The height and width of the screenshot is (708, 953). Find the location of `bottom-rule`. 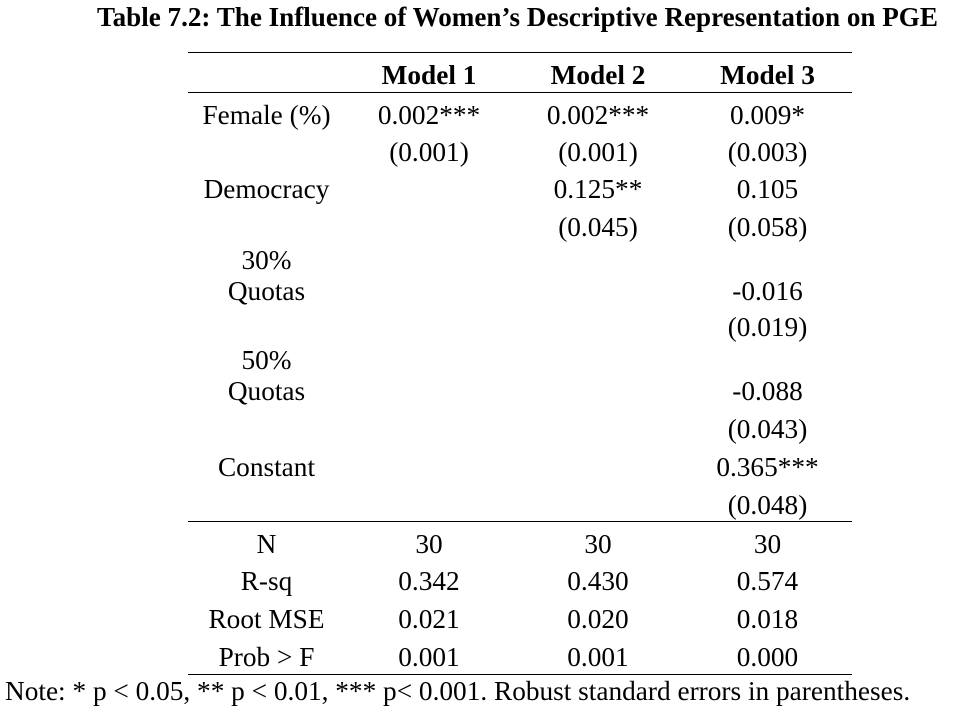

bottom-rule is located at coordinates (520, 674).